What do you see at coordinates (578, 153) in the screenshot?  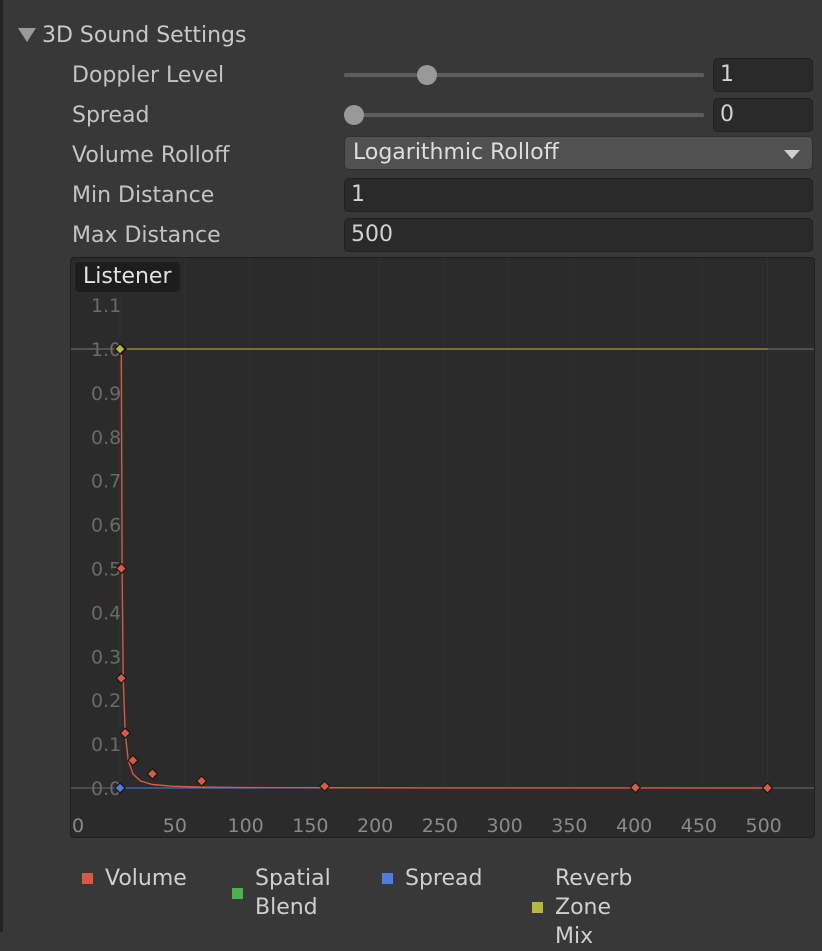 I see `volume-rolloff-dropdown: Logarithmic Rolloff` at bounding box center [578, 153].